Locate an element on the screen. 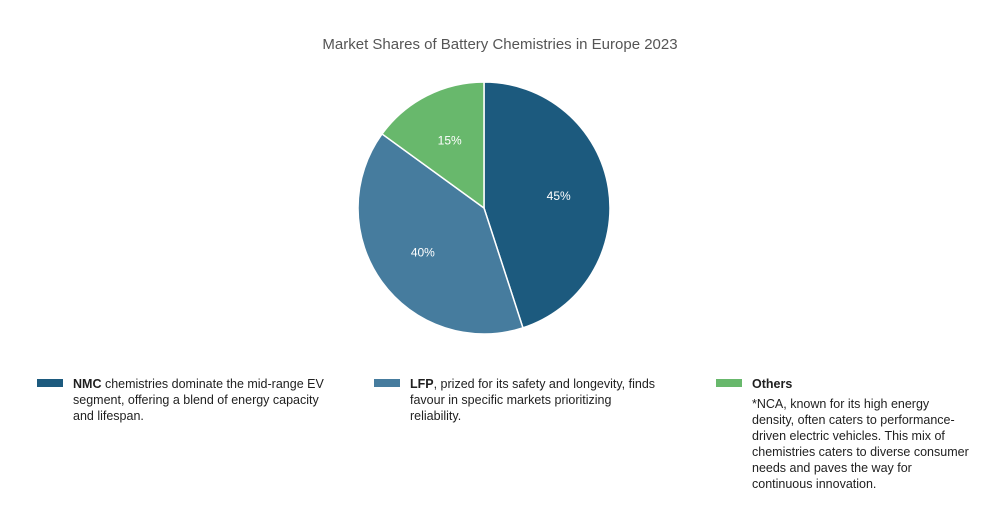  pie-label-others: 15% is located at coordinates (450, 141).